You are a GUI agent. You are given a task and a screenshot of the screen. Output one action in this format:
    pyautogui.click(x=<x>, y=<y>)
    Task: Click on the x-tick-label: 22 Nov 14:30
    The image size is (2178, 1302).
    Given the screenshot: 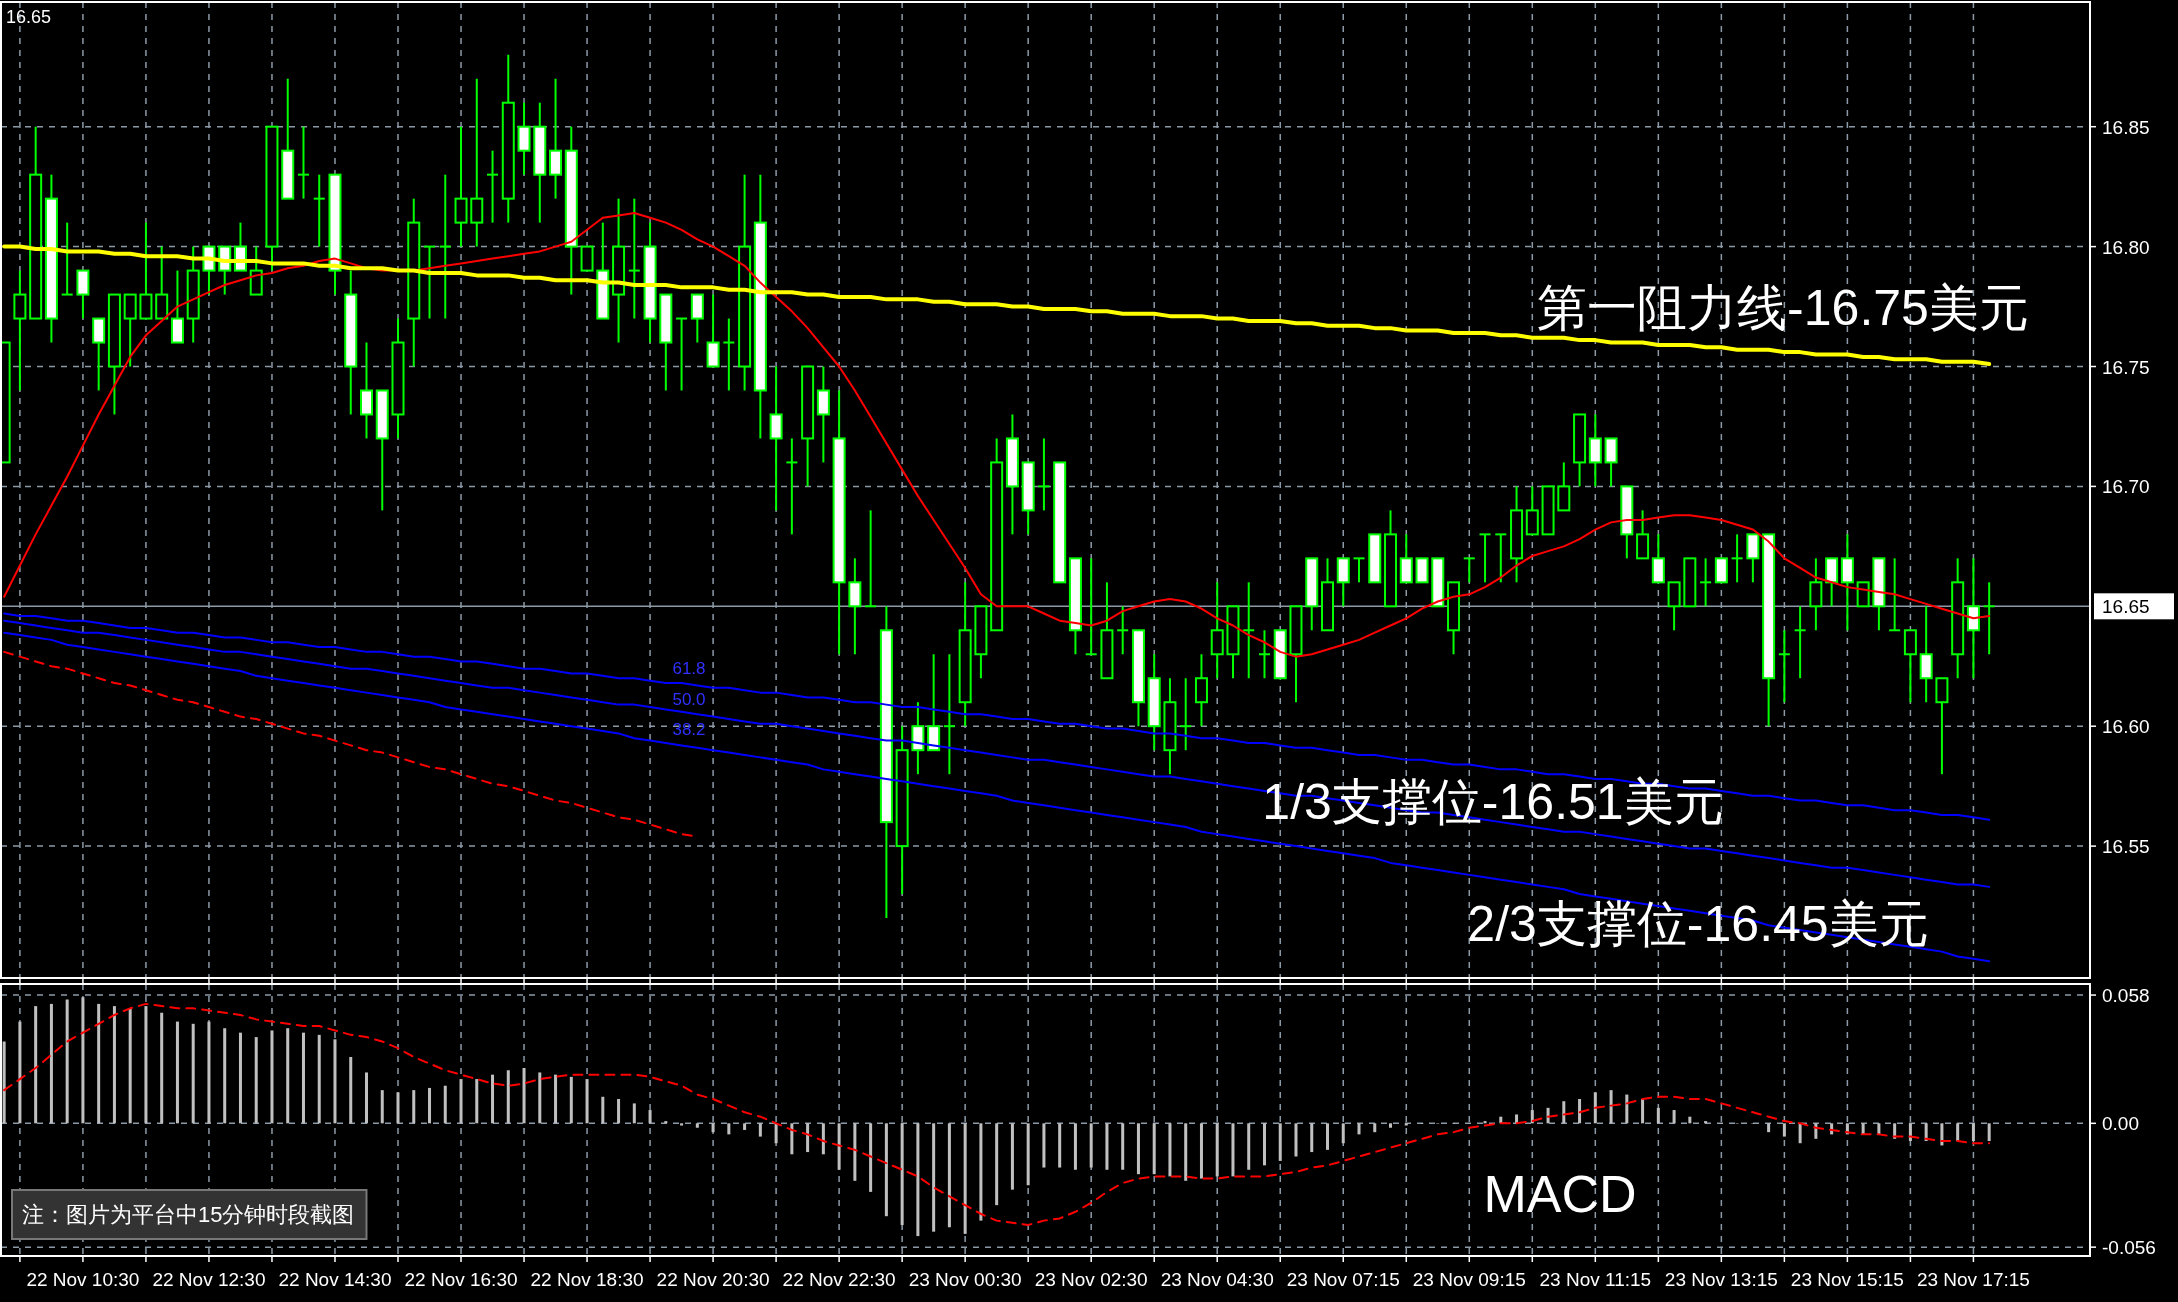 What is the action you would take?
    pyautogui.click(x=335, y=1279)
    